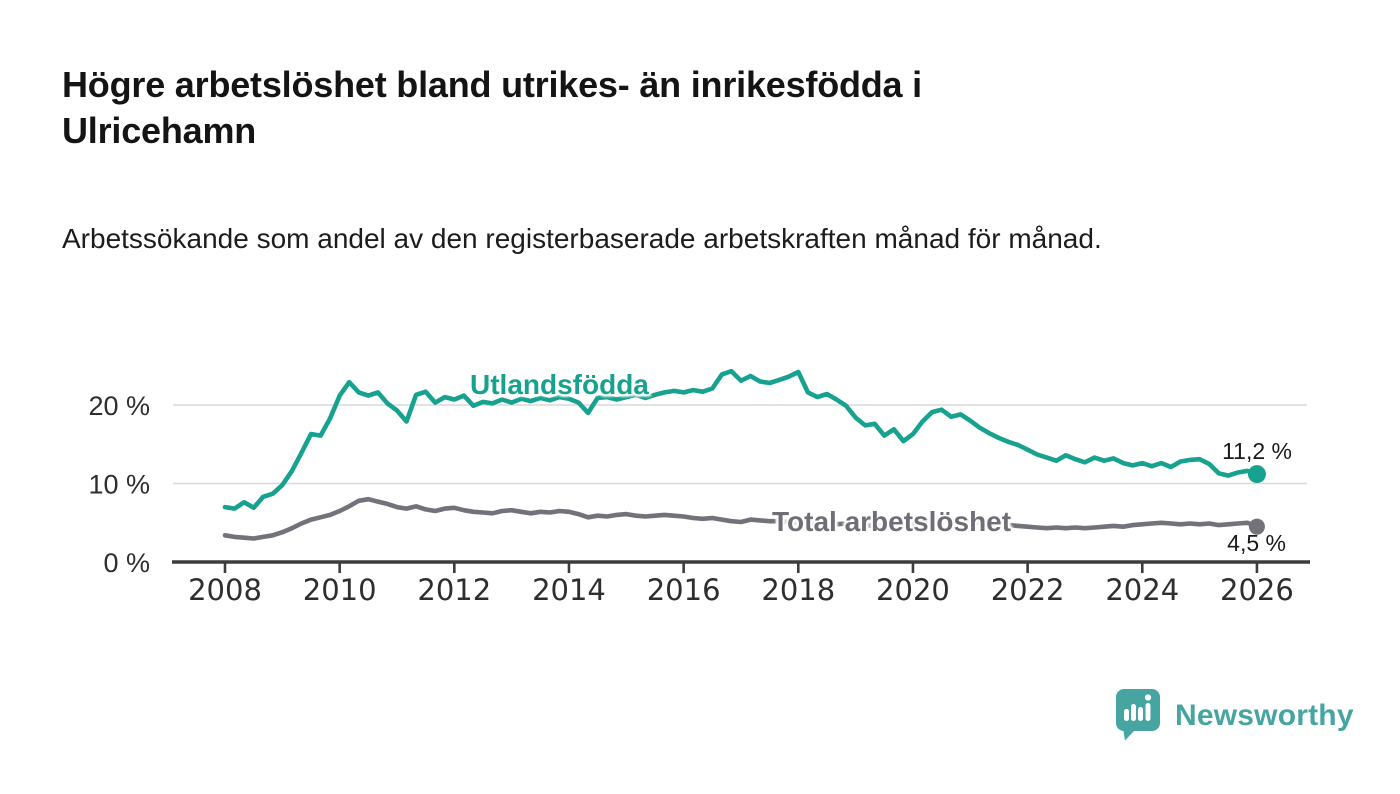 The width and height of the screenshot is (1400, 794). I want to click on x-tick-label: 2024, so click(1142, 590).